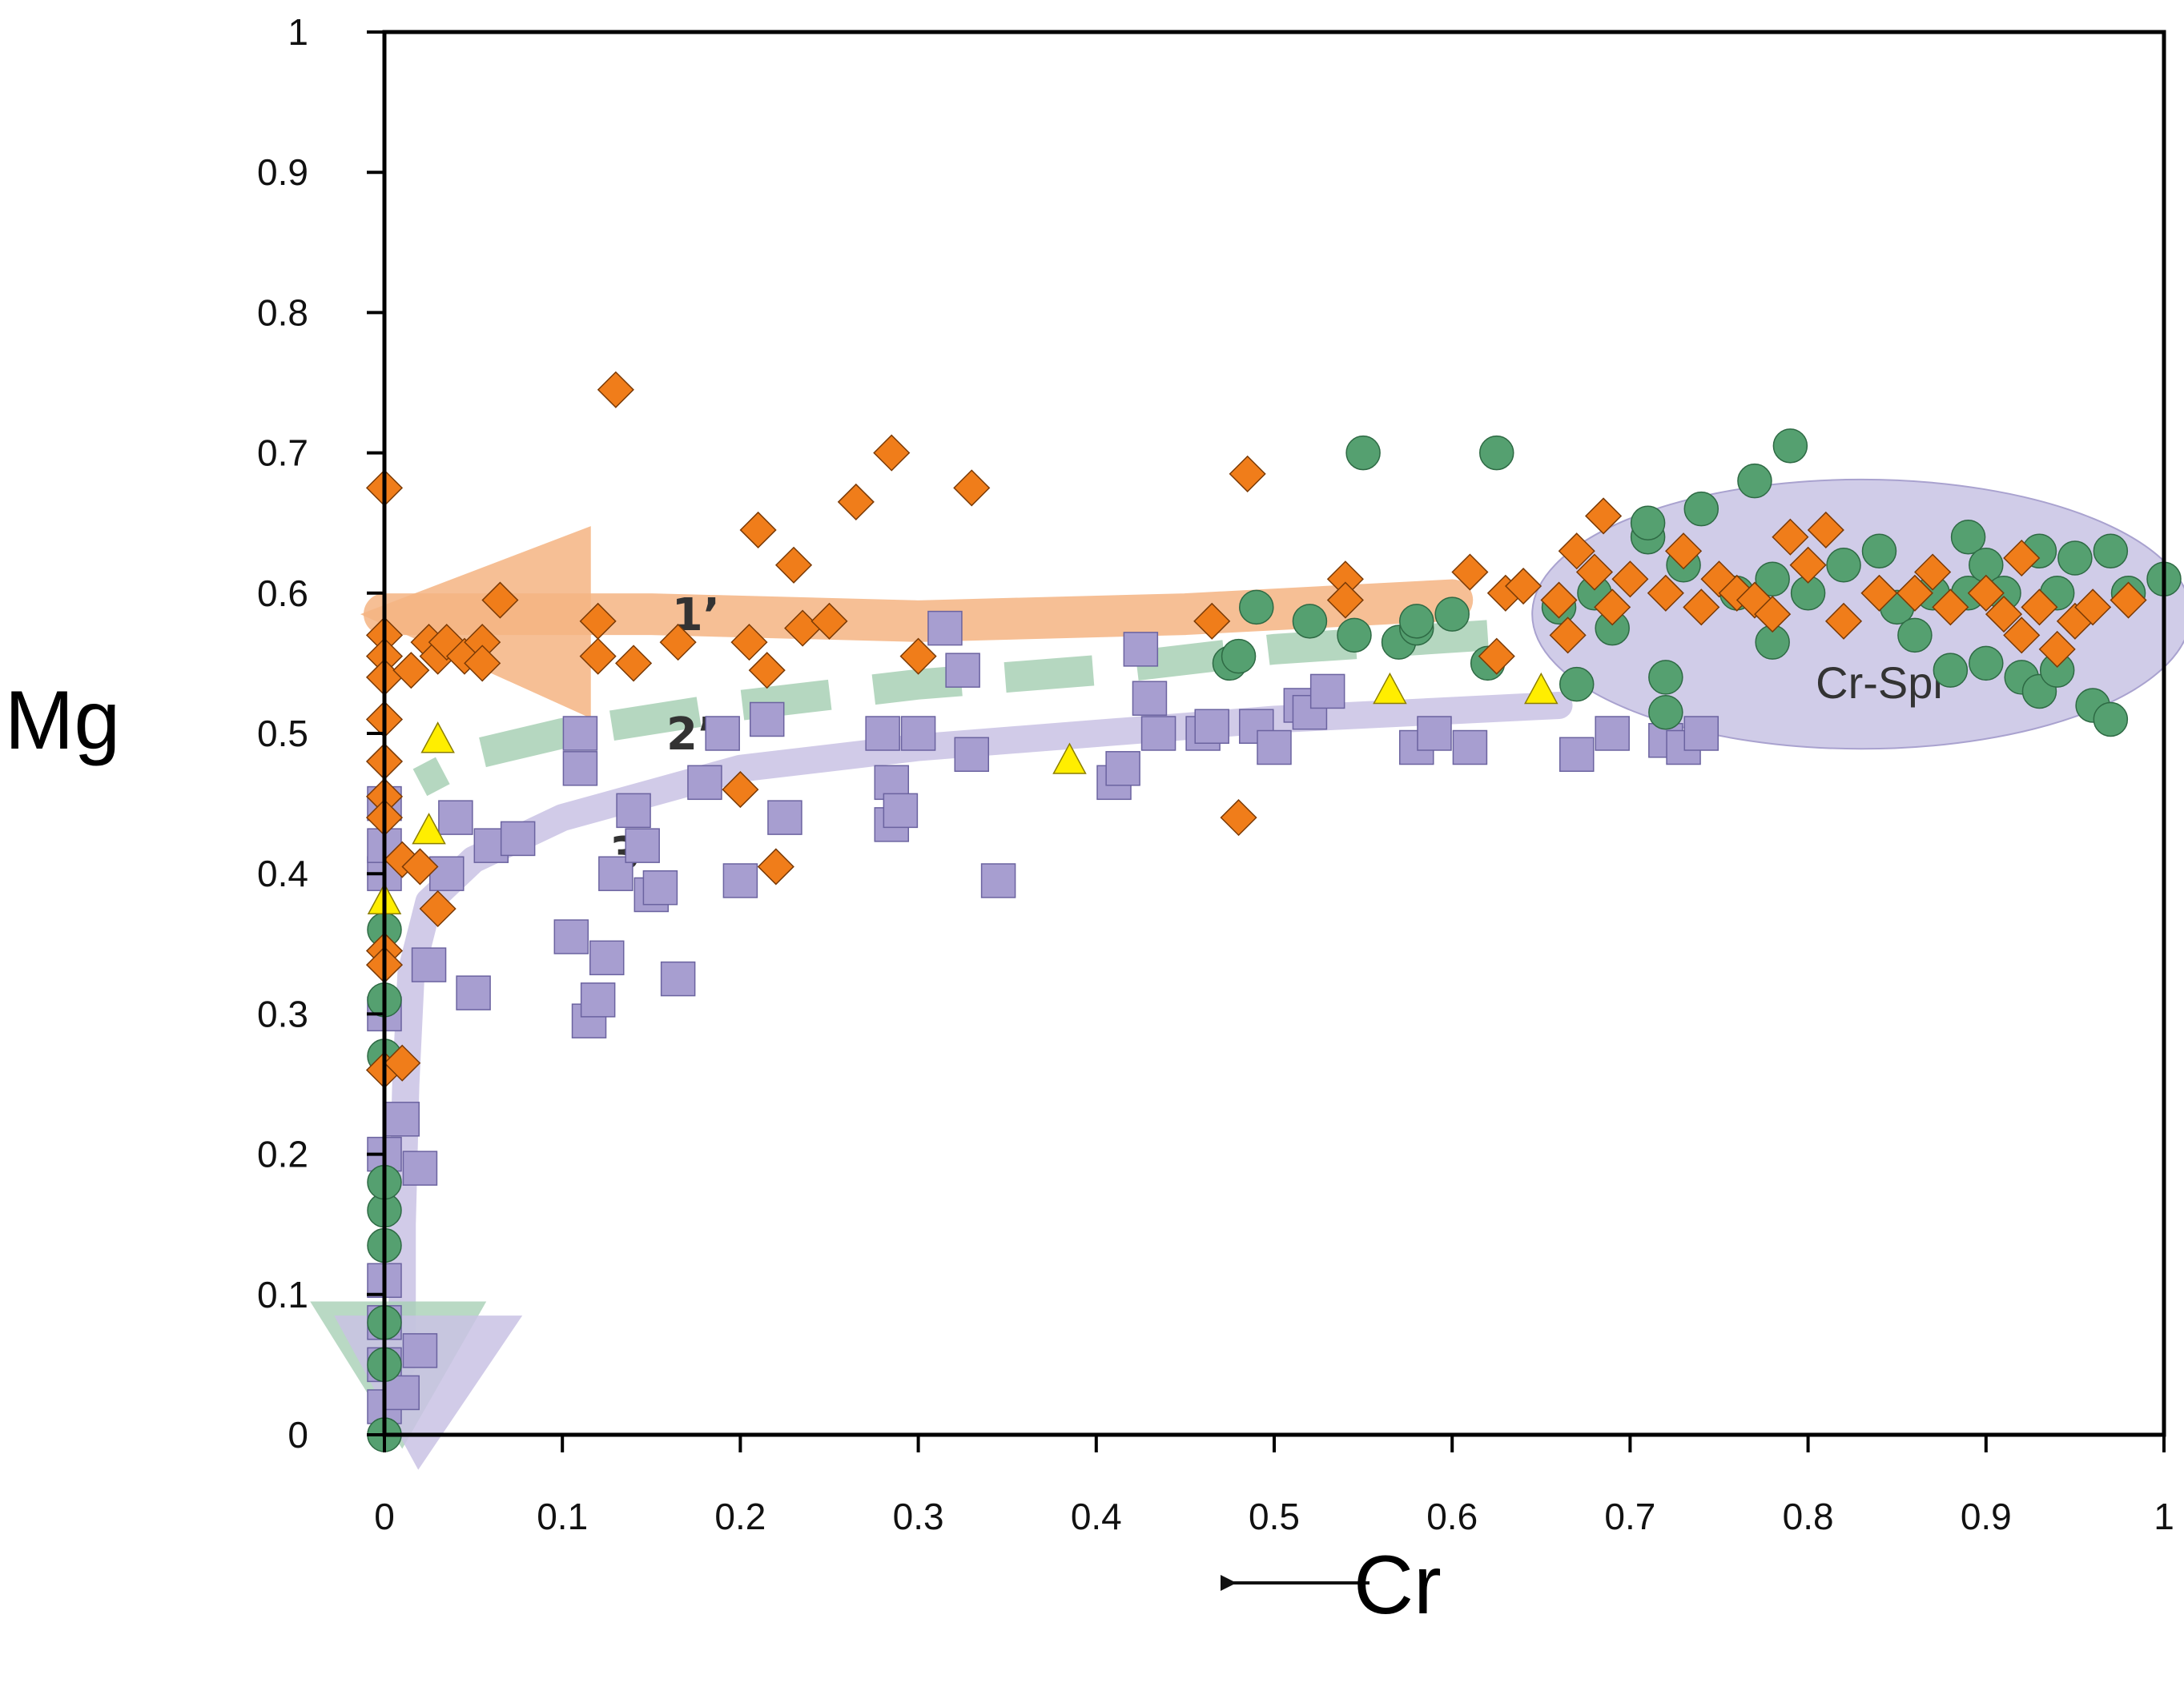 This screenshot has height=1703, width=2184. What do you see at coordinates (1879, 682) in the screenshot?
I see `cr-spl-label: Cr-Spl` at bounding box center [1879, 682].